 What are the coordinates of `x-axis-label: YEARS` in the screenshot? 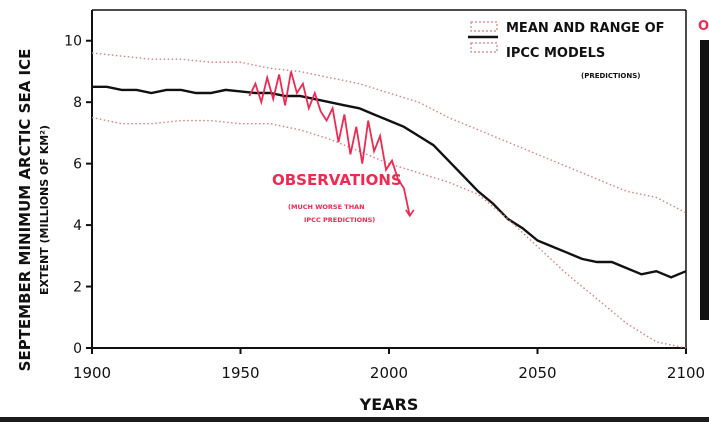 It's located at (389, 404).